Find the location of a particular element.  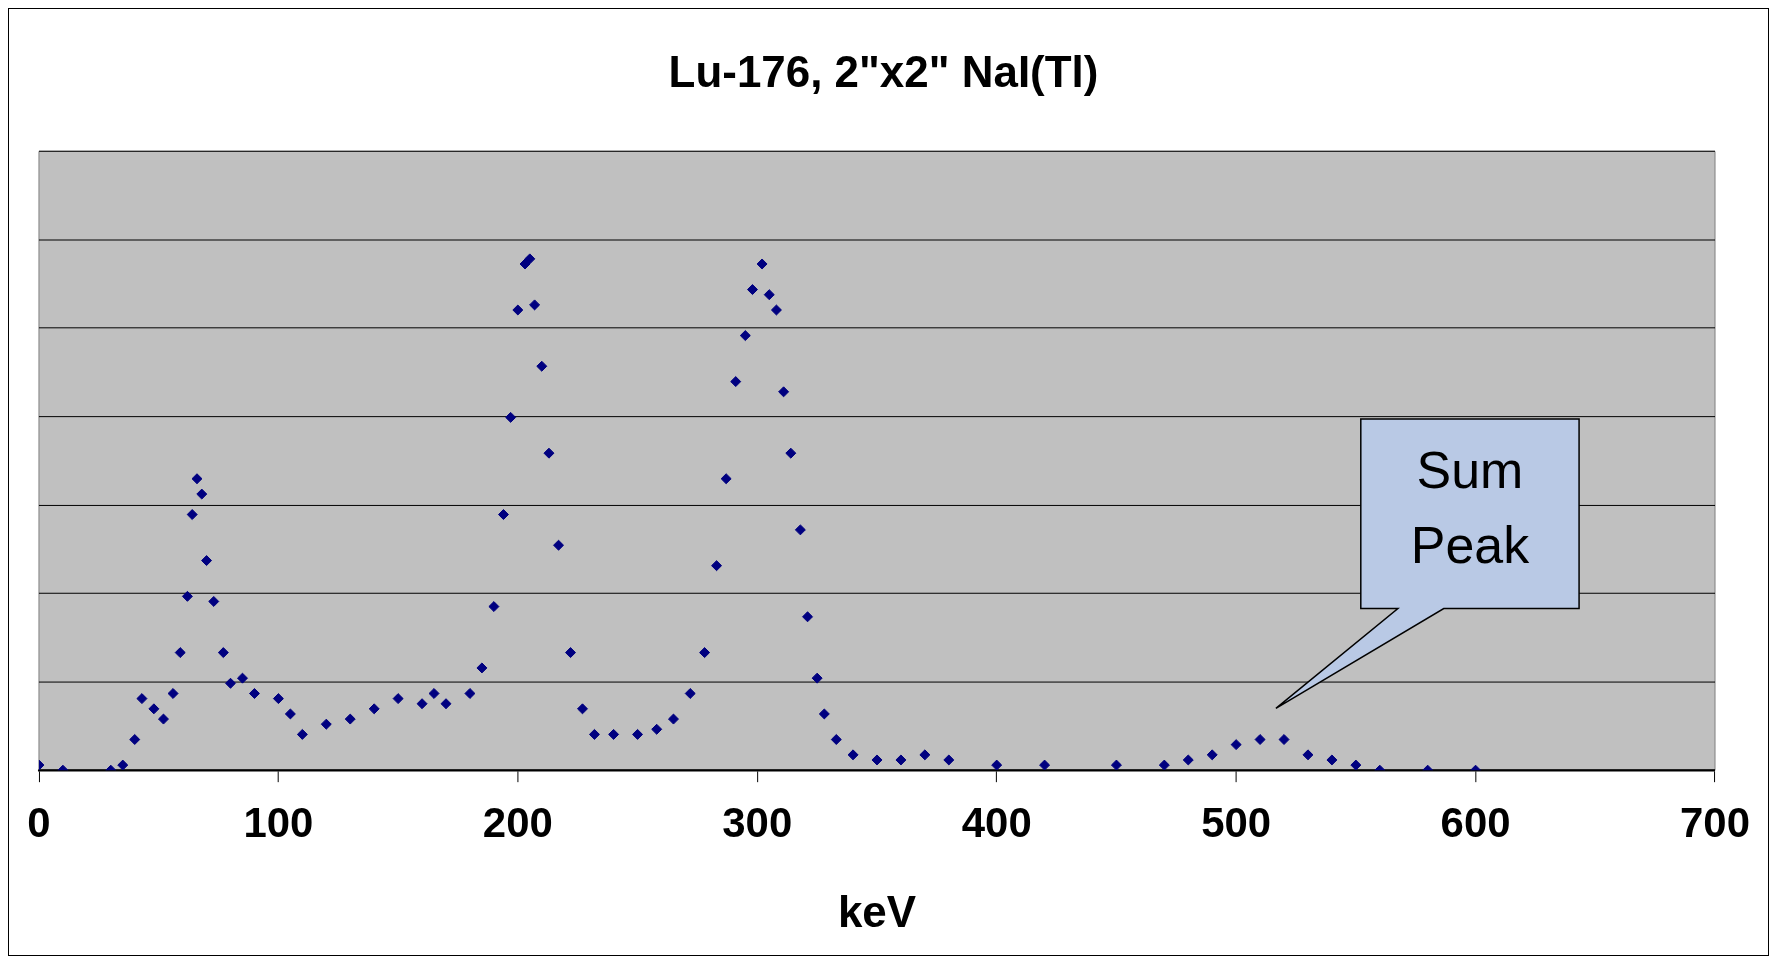

x-tick-label: 200 is located at coordinates (517, 822).